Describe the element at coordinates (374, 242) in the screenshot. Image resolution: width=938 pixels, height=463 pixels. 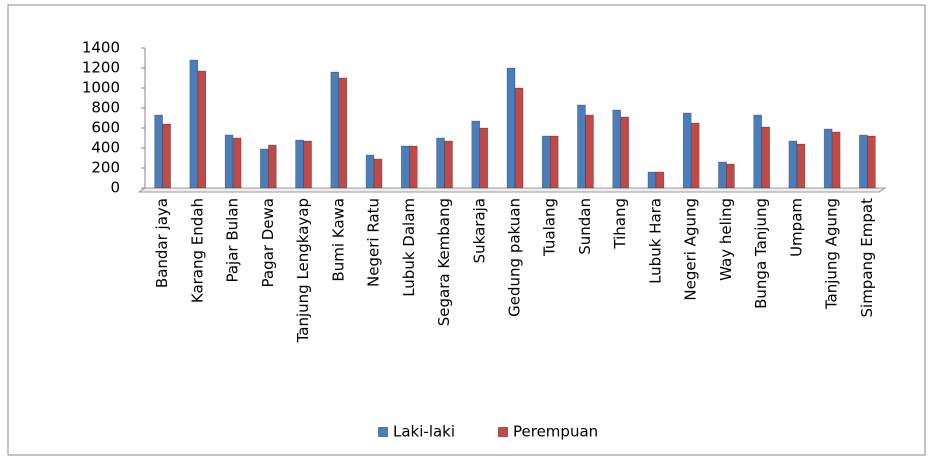
I see `x-tick-label: Negeri Ratu` at that location.